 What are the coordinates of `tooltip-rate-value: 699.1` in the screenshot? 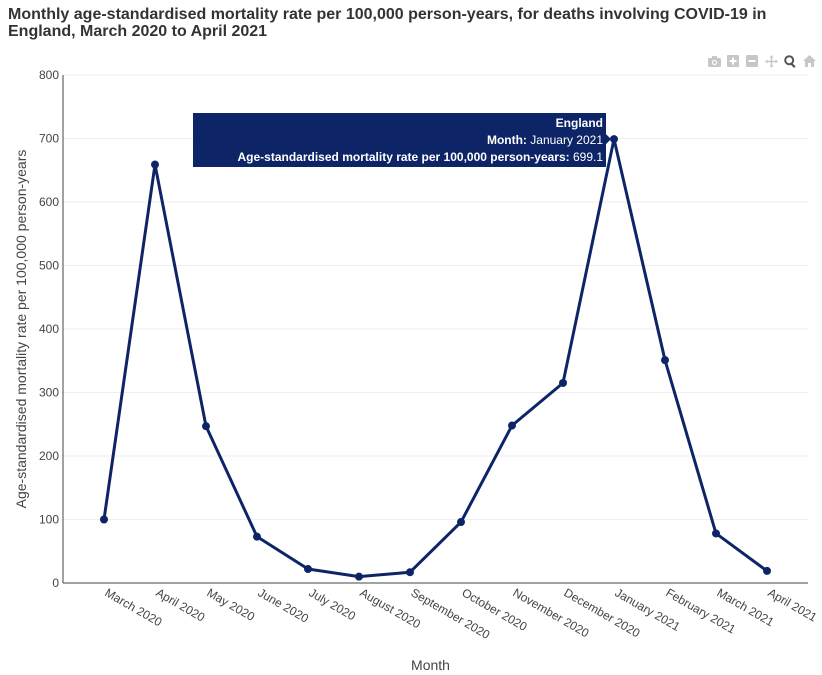 It's located at (588, 157).